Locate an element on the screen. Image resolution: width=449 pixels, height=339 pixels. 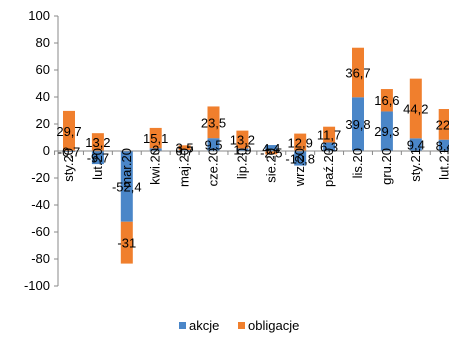
y-tick-label: 80 is located at coordinates (43, 42).